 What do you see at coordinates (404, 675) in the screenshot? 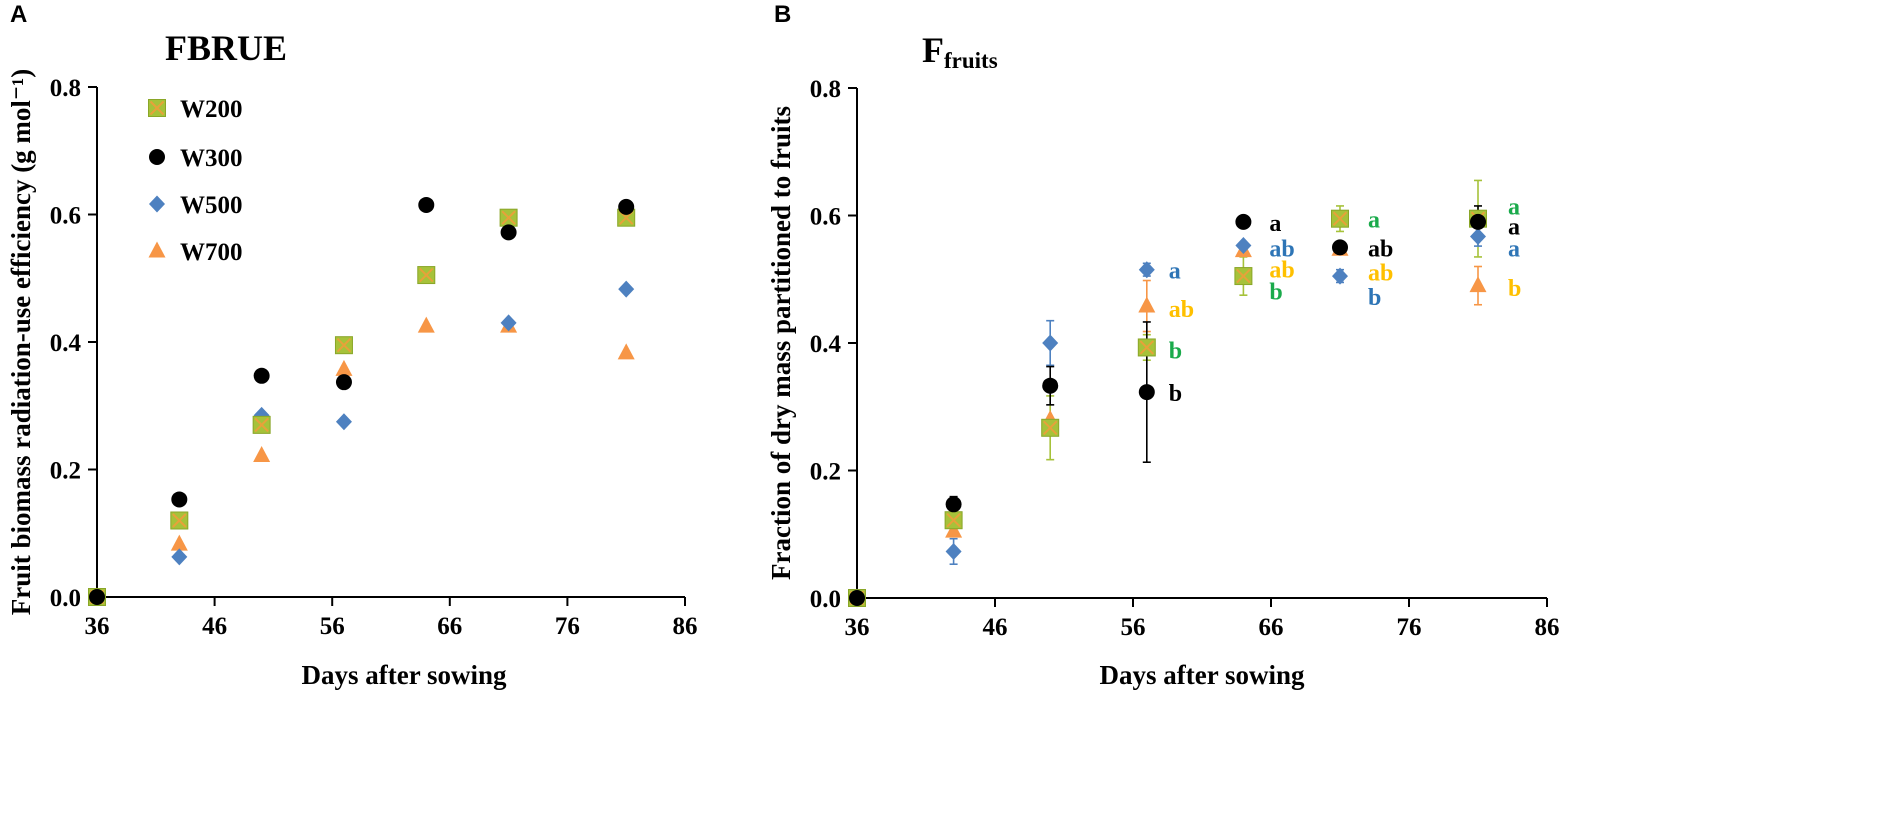
I see `panel-a-xlabel: Days after sowing` at bounding box center [404, 675].